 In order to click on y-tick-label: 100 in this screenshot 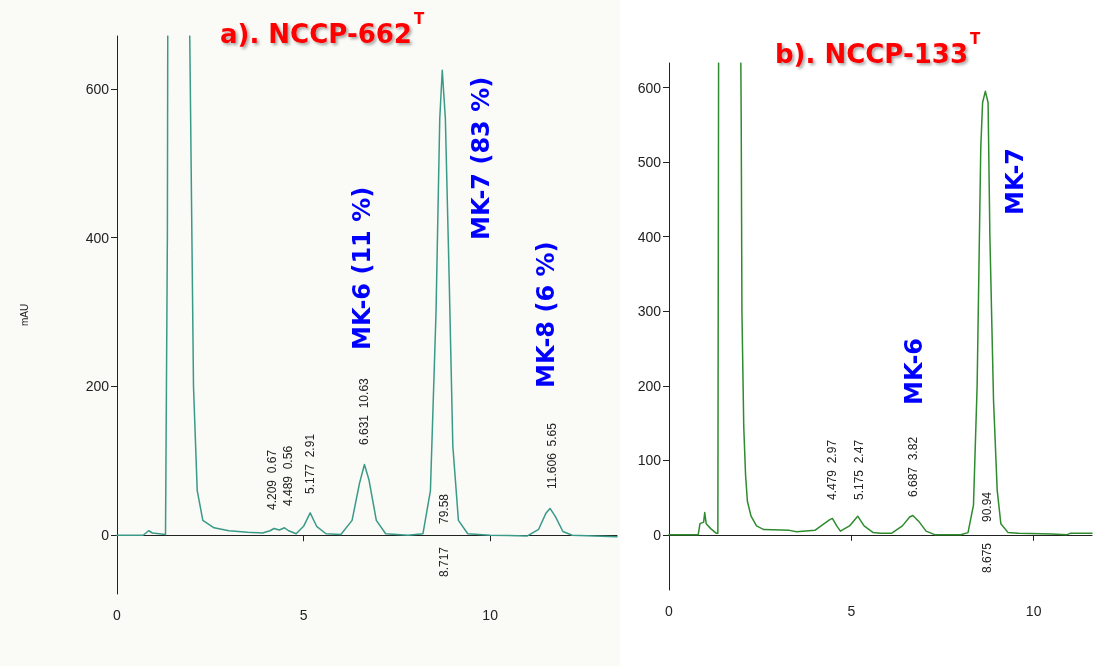, I will do `click(649, 460)`.